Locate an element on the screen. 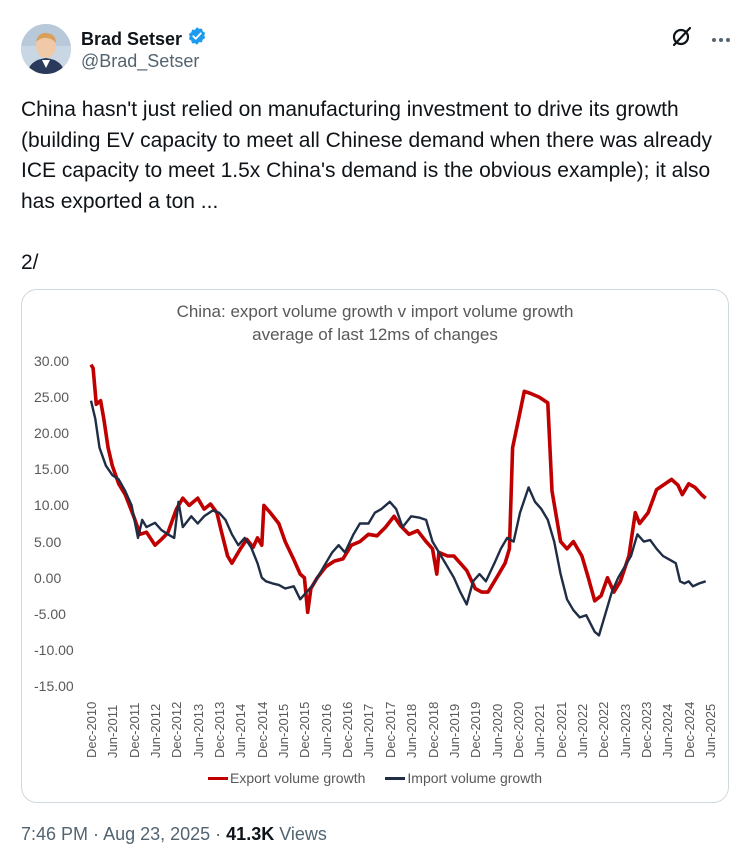 The width and height of the screenshot is (749, 863). author-name-row: Brad Setser is located at coordinates (144, 38).